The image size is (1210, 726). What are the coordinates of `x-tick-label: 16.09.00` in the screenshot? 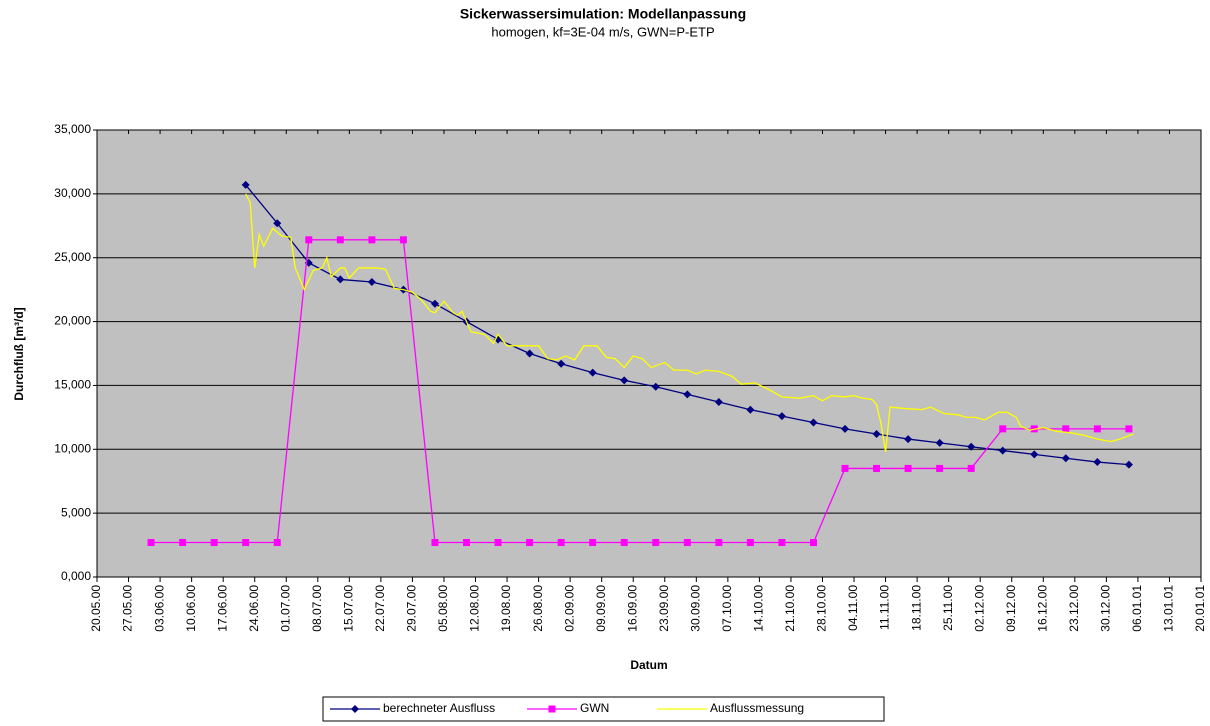 It's located at (632, 608).